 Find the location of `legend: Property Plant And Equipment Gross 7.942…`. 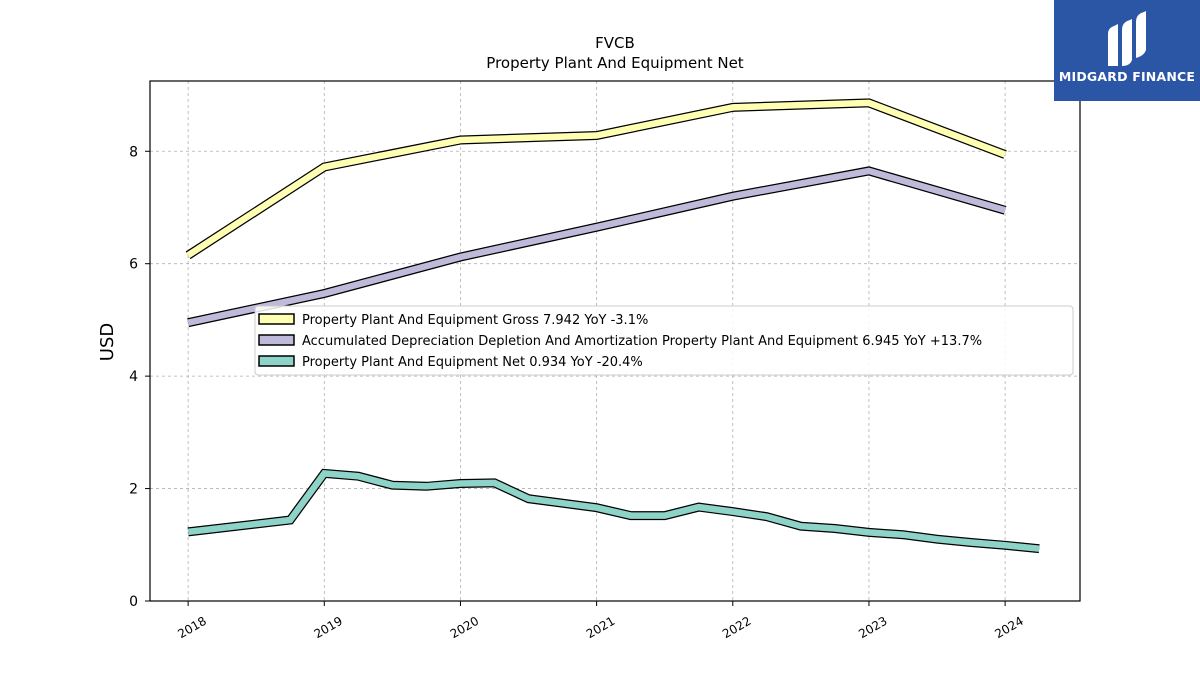

legend: Property Plant And Equipment Gross 7.942… is located at coordinates (664, 340).